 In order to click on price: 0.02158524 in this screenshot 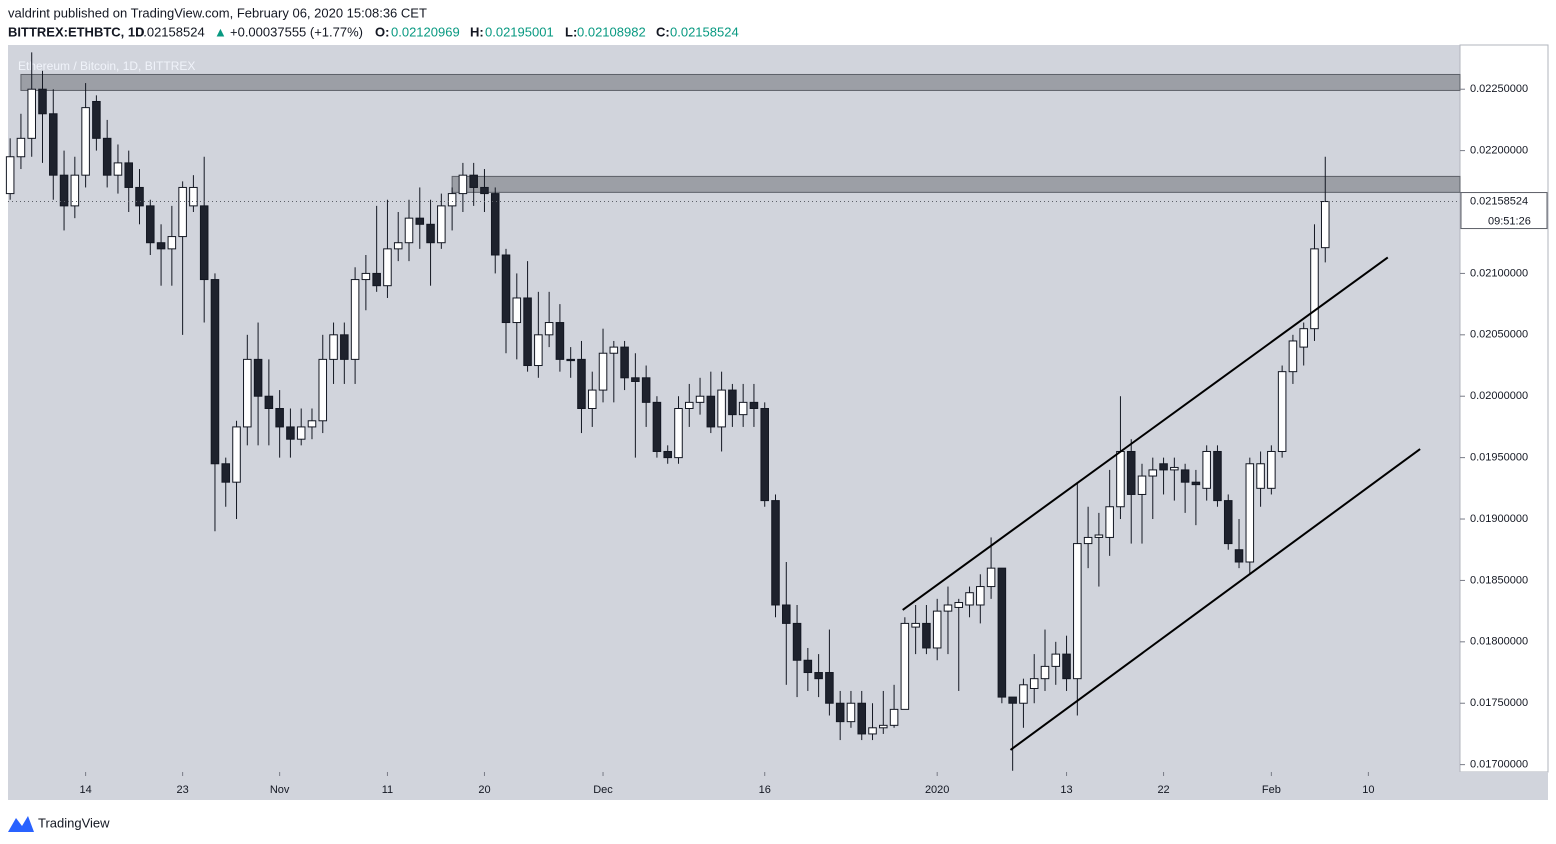, I will do `click(170, 31)`.